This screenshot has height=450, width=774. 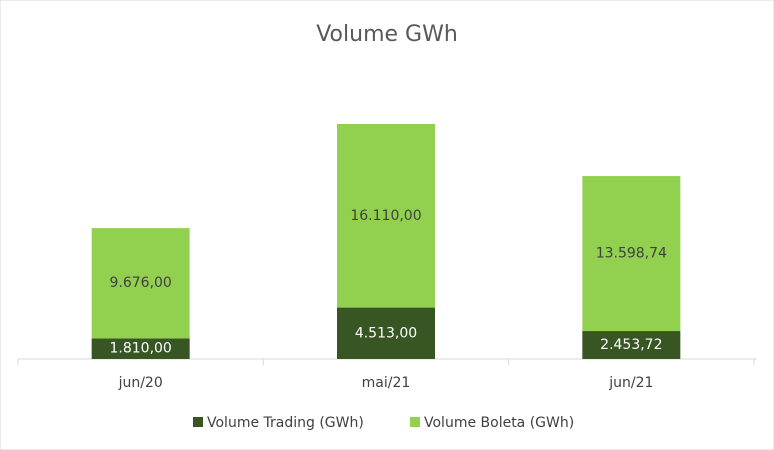 I want to click on x-tick-label: jun/21, so click(x=630, y=383).